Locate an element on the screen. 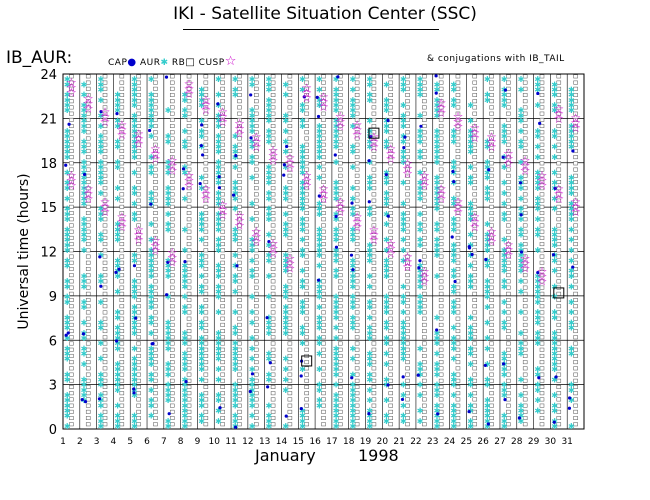 The height and width of the screenshot is (500, 650). x-tick-label: 9 is located at coordinates (198, 442).